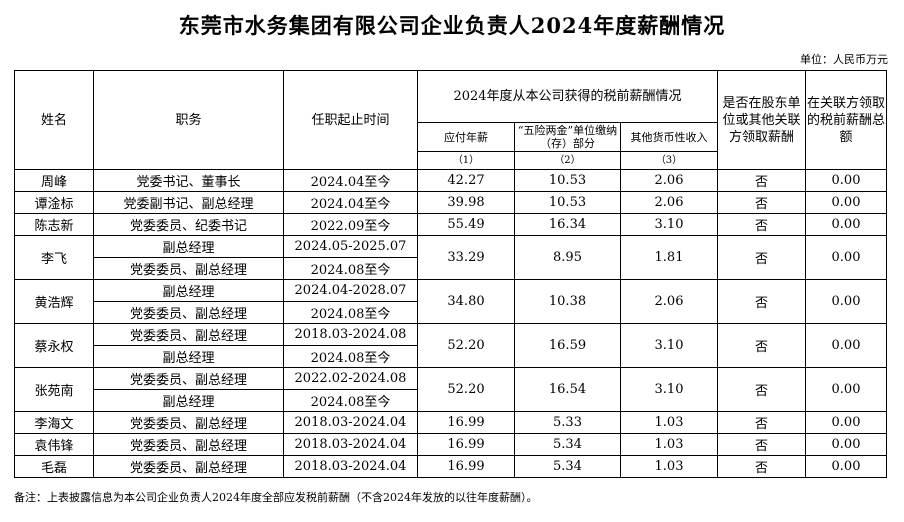  What do you see at coordinates (466, 257) in the screenshot?
I see `cell-payable: 33.29` at bounding box center [466, 257].